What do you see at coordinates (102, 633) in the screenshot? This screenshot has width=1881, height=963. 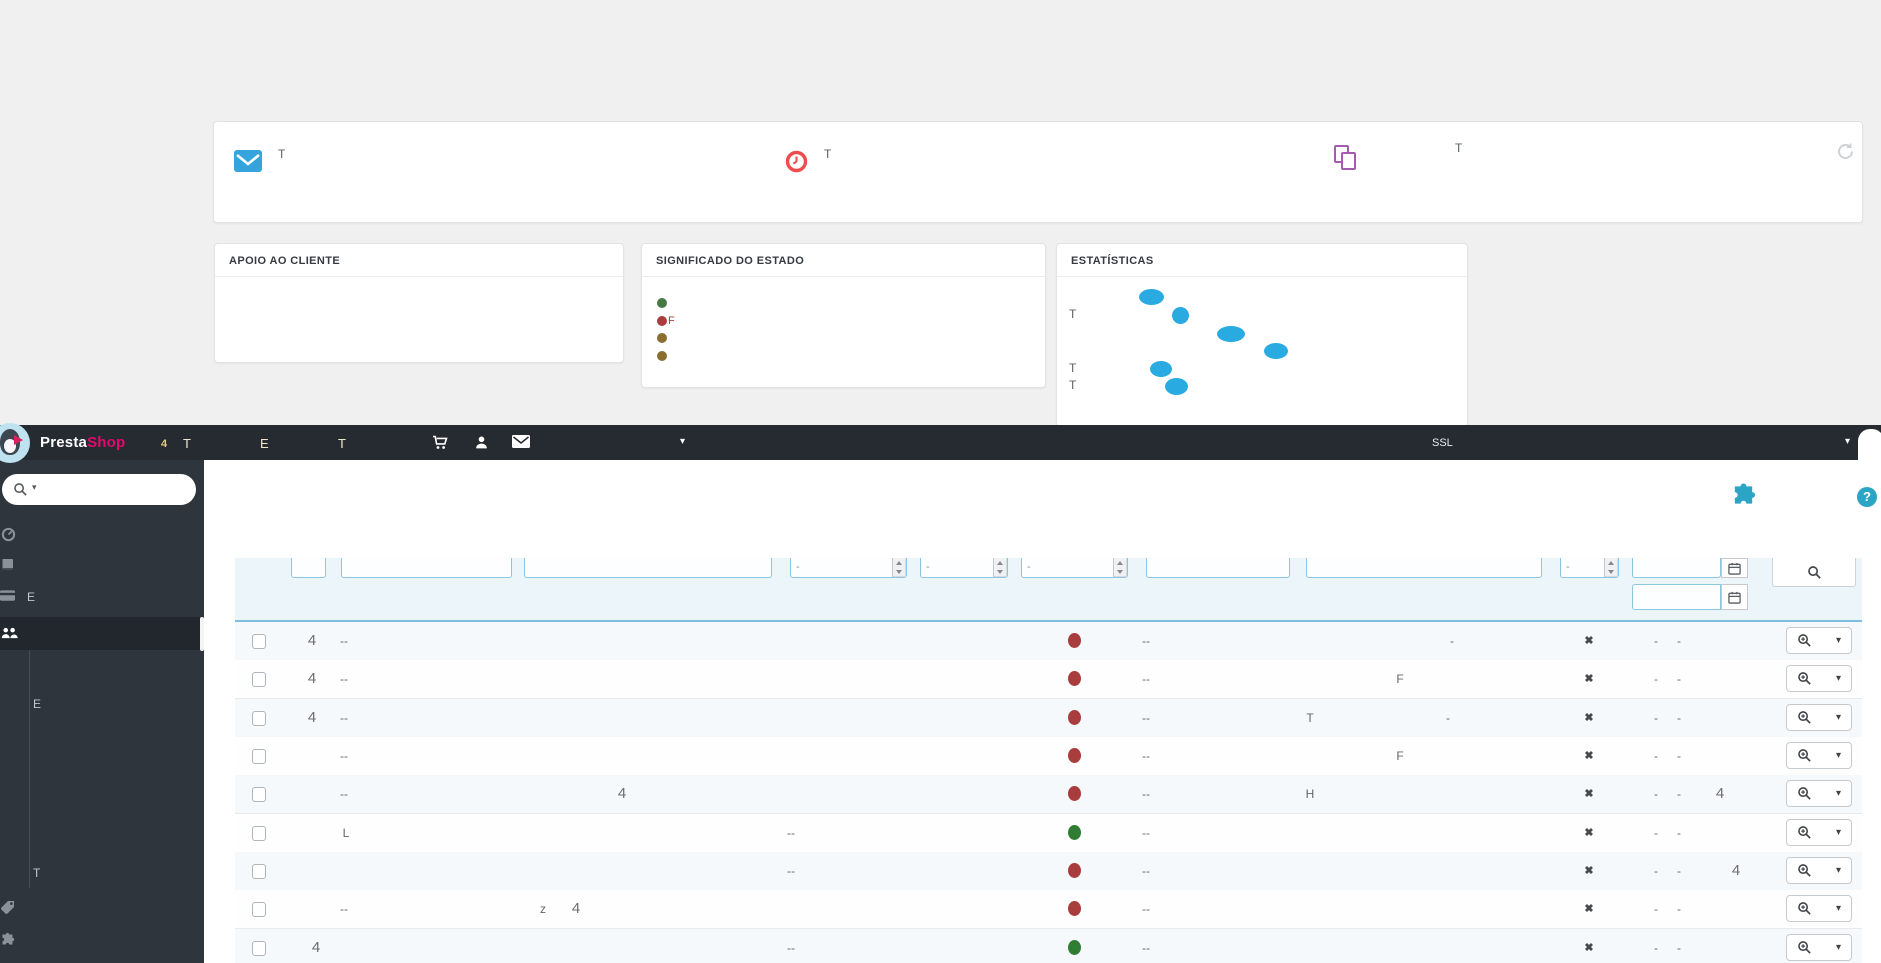 I see `sidebar-item-customers` at bounding box center [102, 633].